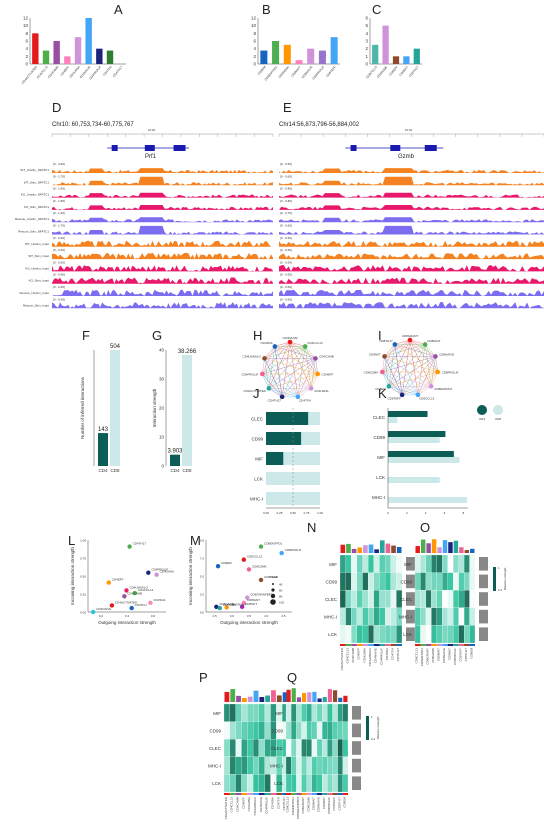  I want to click on panel-o-side-bar, so click(483, 634).